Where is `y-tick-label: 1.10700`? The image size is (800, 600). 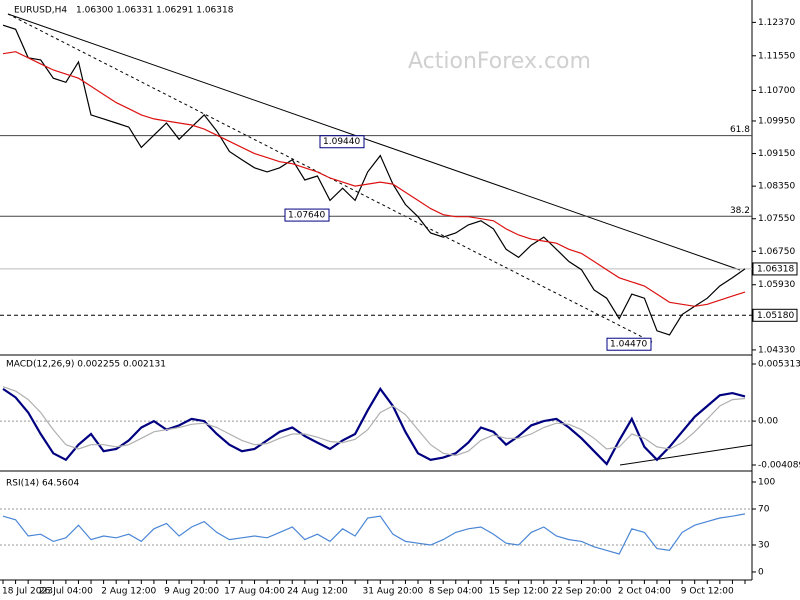 y-tick-label: 1.10700 is located at coordinates (776, 91).